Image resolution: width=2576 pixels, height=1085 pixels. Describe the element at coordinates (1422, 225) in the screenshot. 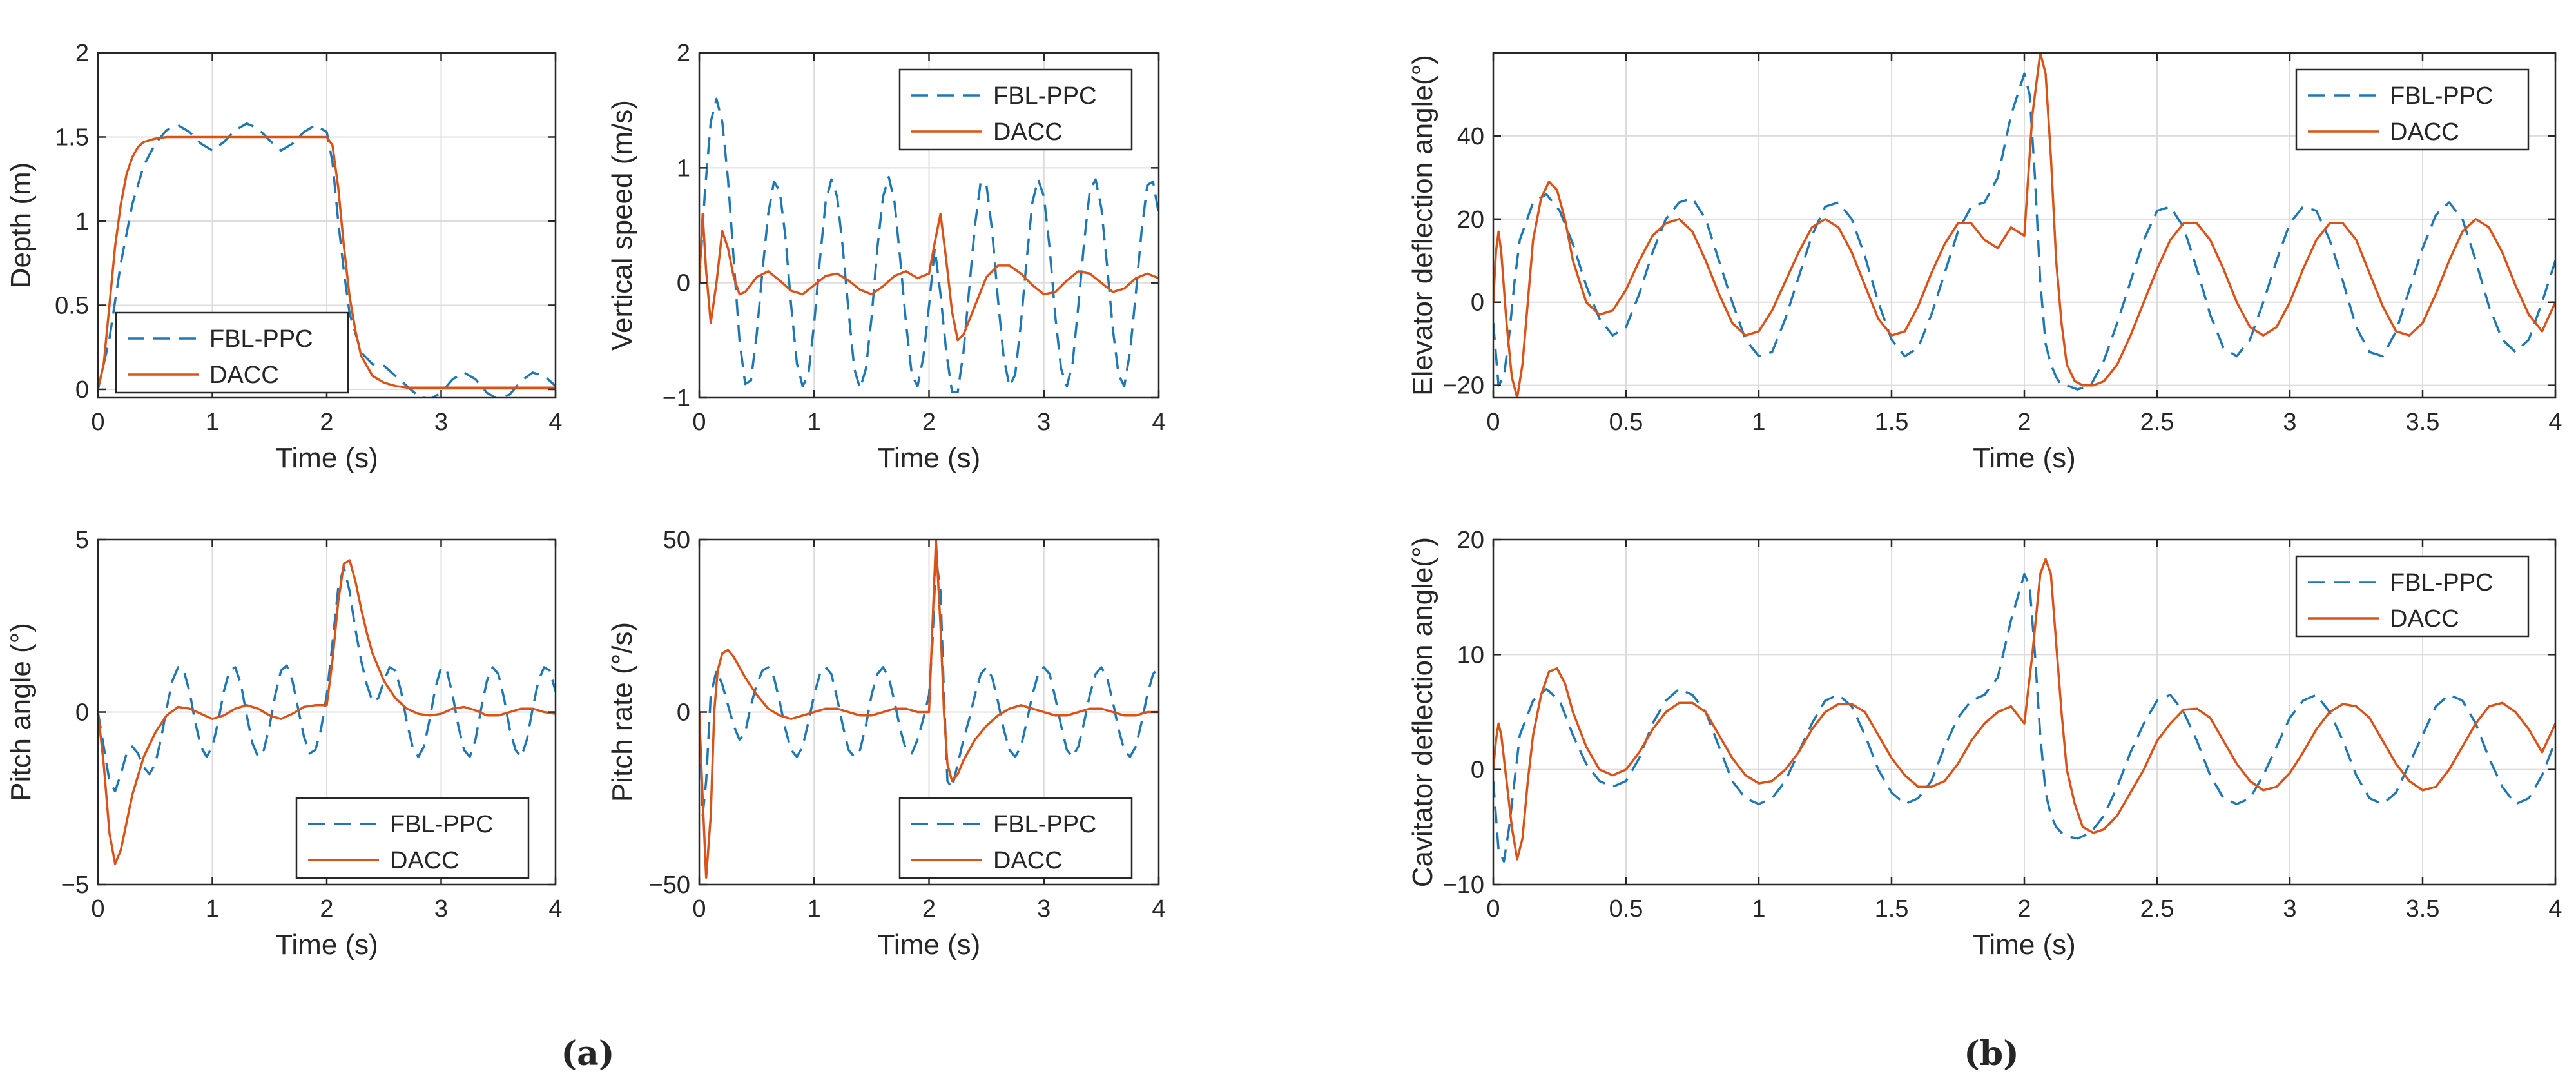

I see `y-axis-label: Elevator deflection angle(°)` at that location.